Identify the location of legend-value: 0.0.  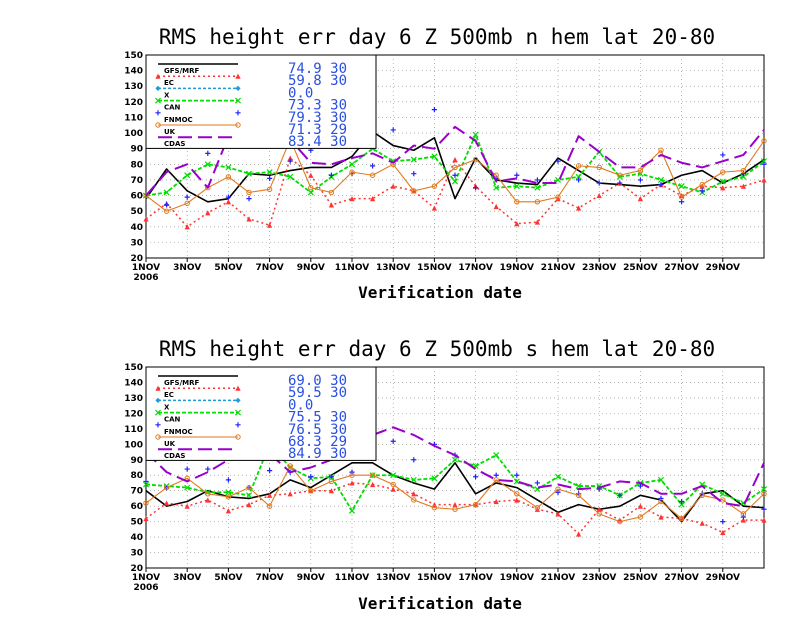
(300, 93).